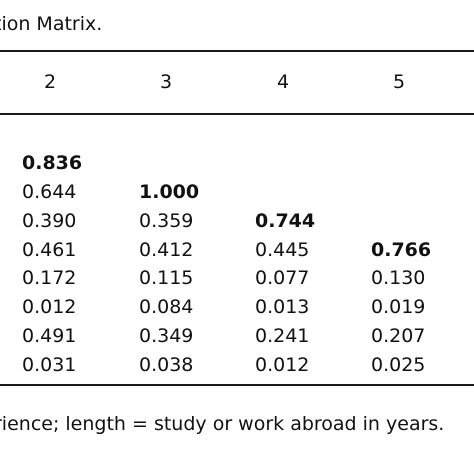  Describe the element at coordinates (166, 221) in the screenshot. I see `table-cell: 0.359` at that location.